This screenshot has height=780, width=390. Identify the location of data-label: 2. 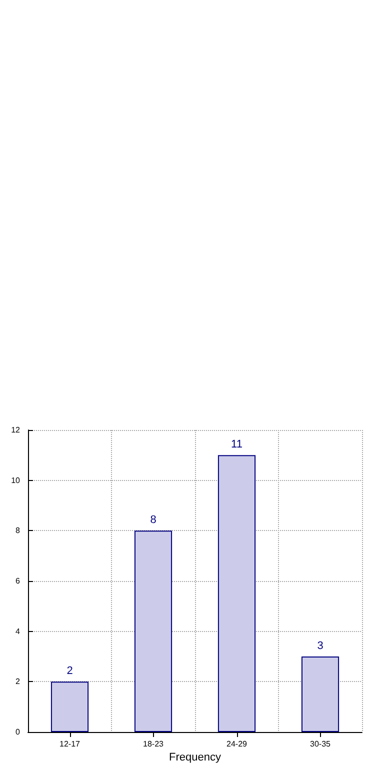
(69, 671).